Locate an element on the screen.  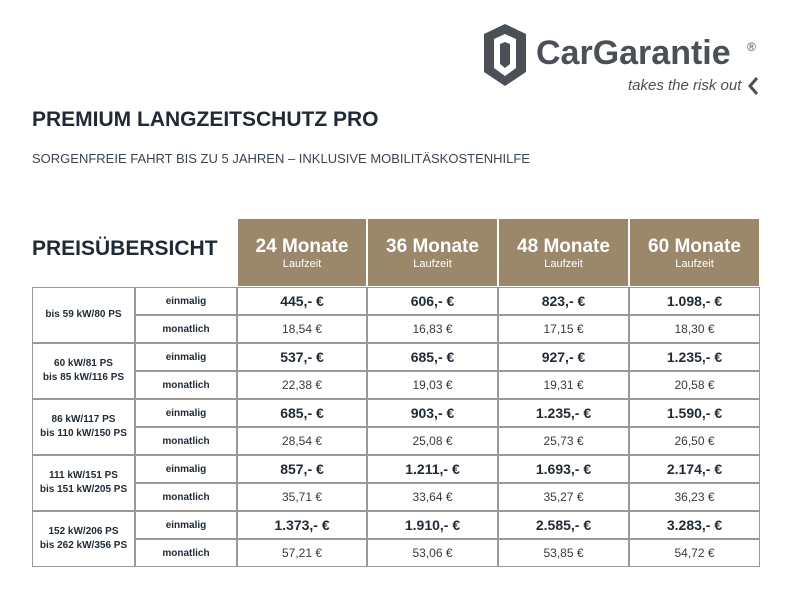
group-label-line: bis 85 kW/116 PS is located at coordinates (83, 377).